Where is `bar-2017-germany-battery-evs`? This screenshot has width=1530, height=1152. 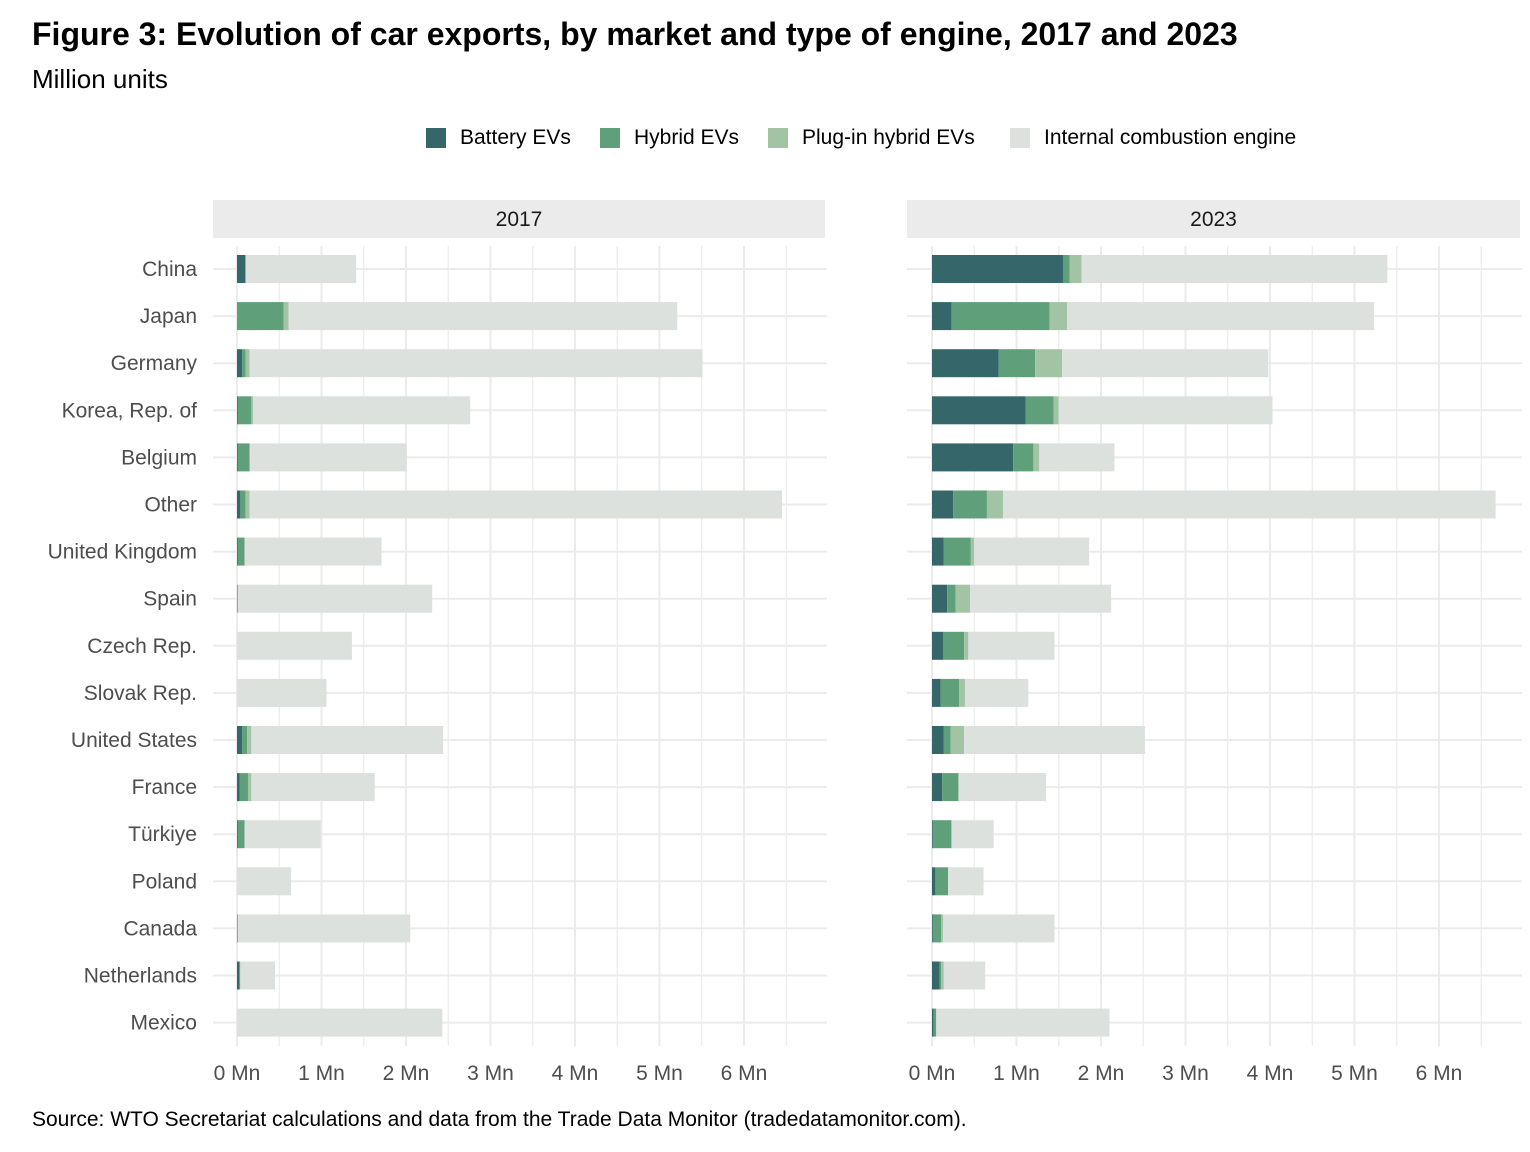 bar-2017-germany-battery-evs is located at coordinates (240, 363).